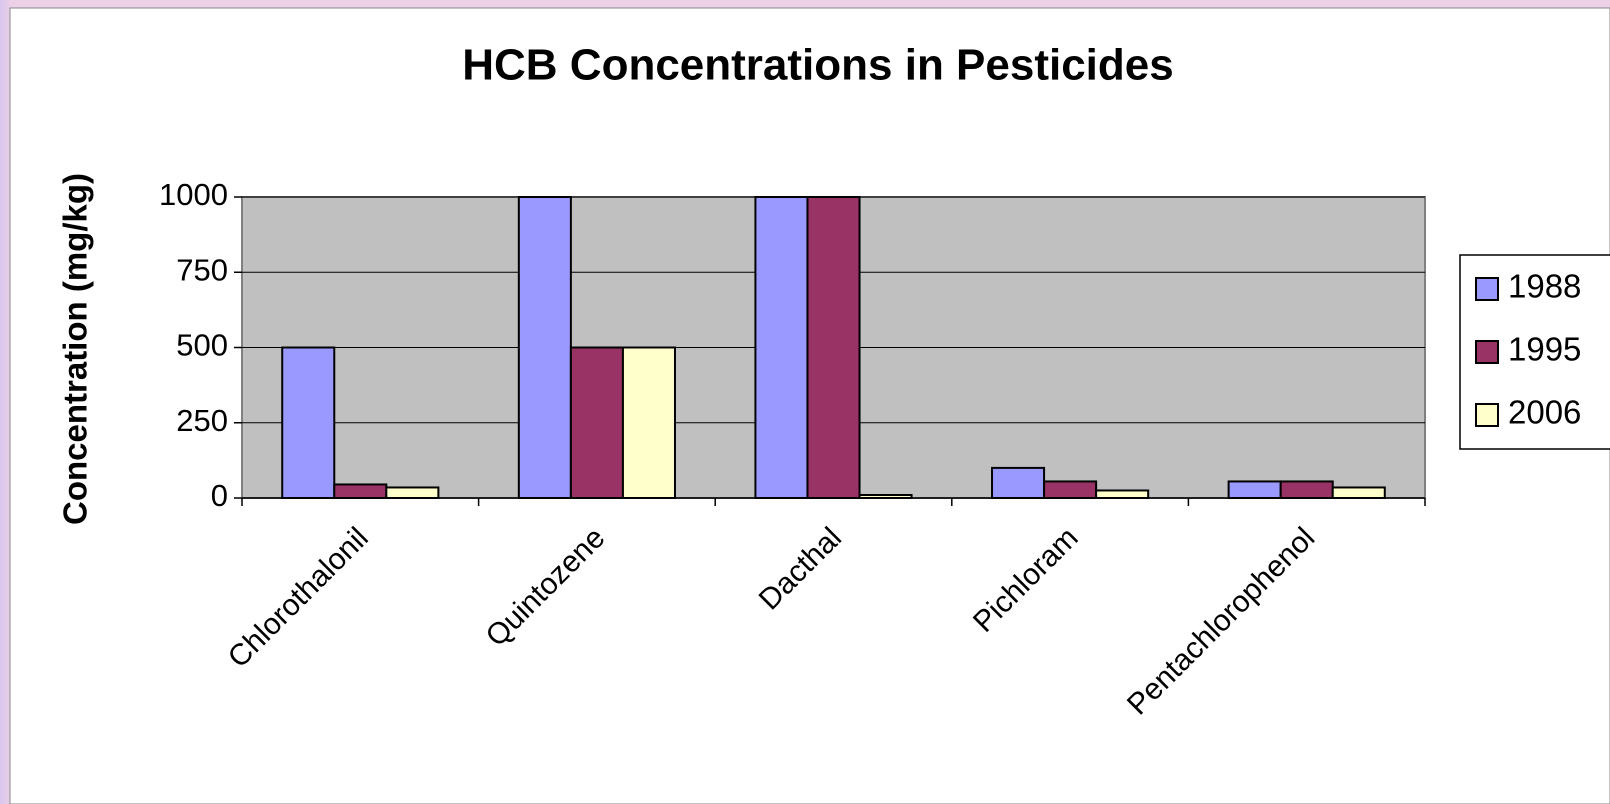 The width and height of the screenshot is (1610, 804). Describe the element at coordinates (219, 495) in the screenshot. I see `y-tick-label: 0` at that location.